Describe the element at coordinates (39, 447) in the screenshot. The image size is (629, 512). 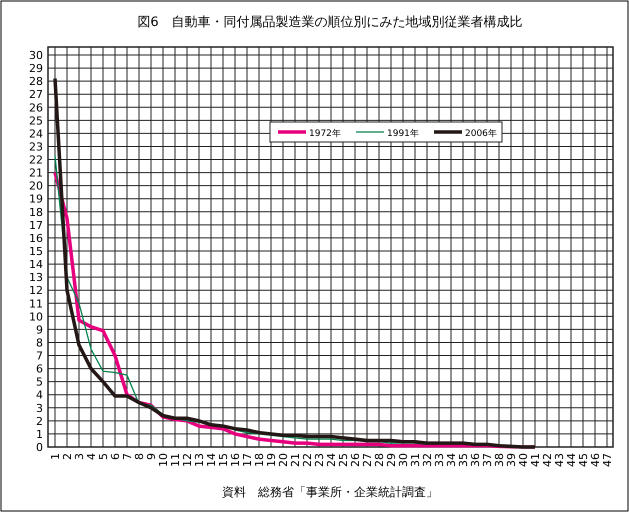
I see `y-tick-label: 0` at that location.